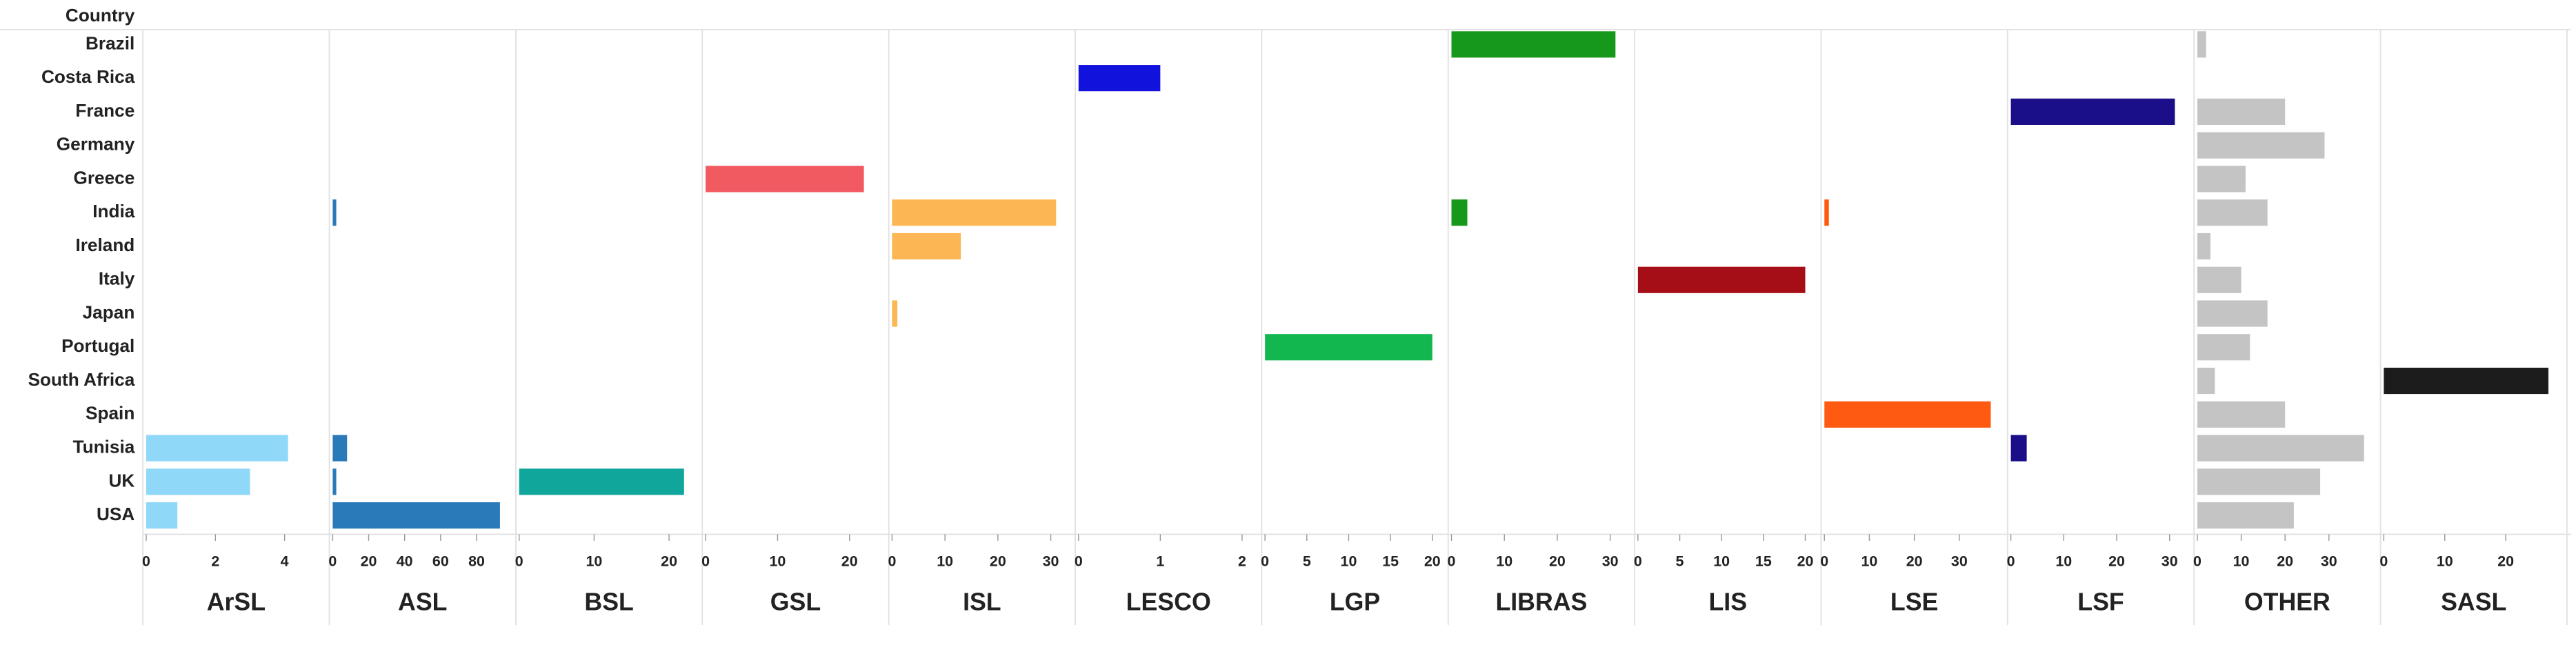  I want to click on panel-label: LESCO, so click(1168, 602).